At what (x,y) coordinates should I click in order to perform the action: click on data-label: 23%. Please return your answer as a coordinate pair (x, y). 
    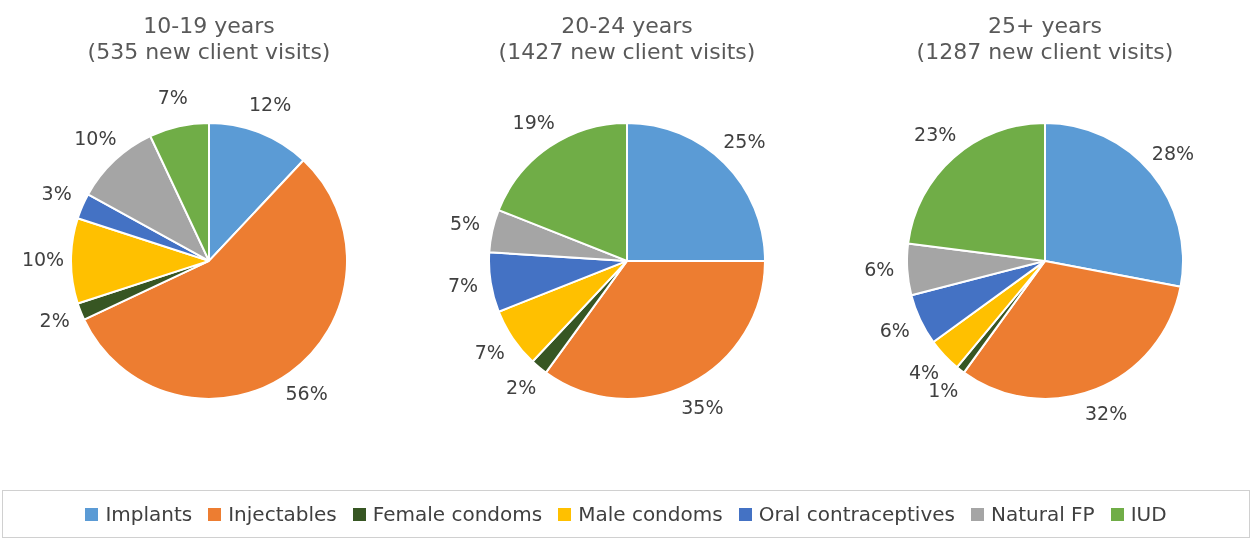
    Looking at the image, I should click on (935, 134).